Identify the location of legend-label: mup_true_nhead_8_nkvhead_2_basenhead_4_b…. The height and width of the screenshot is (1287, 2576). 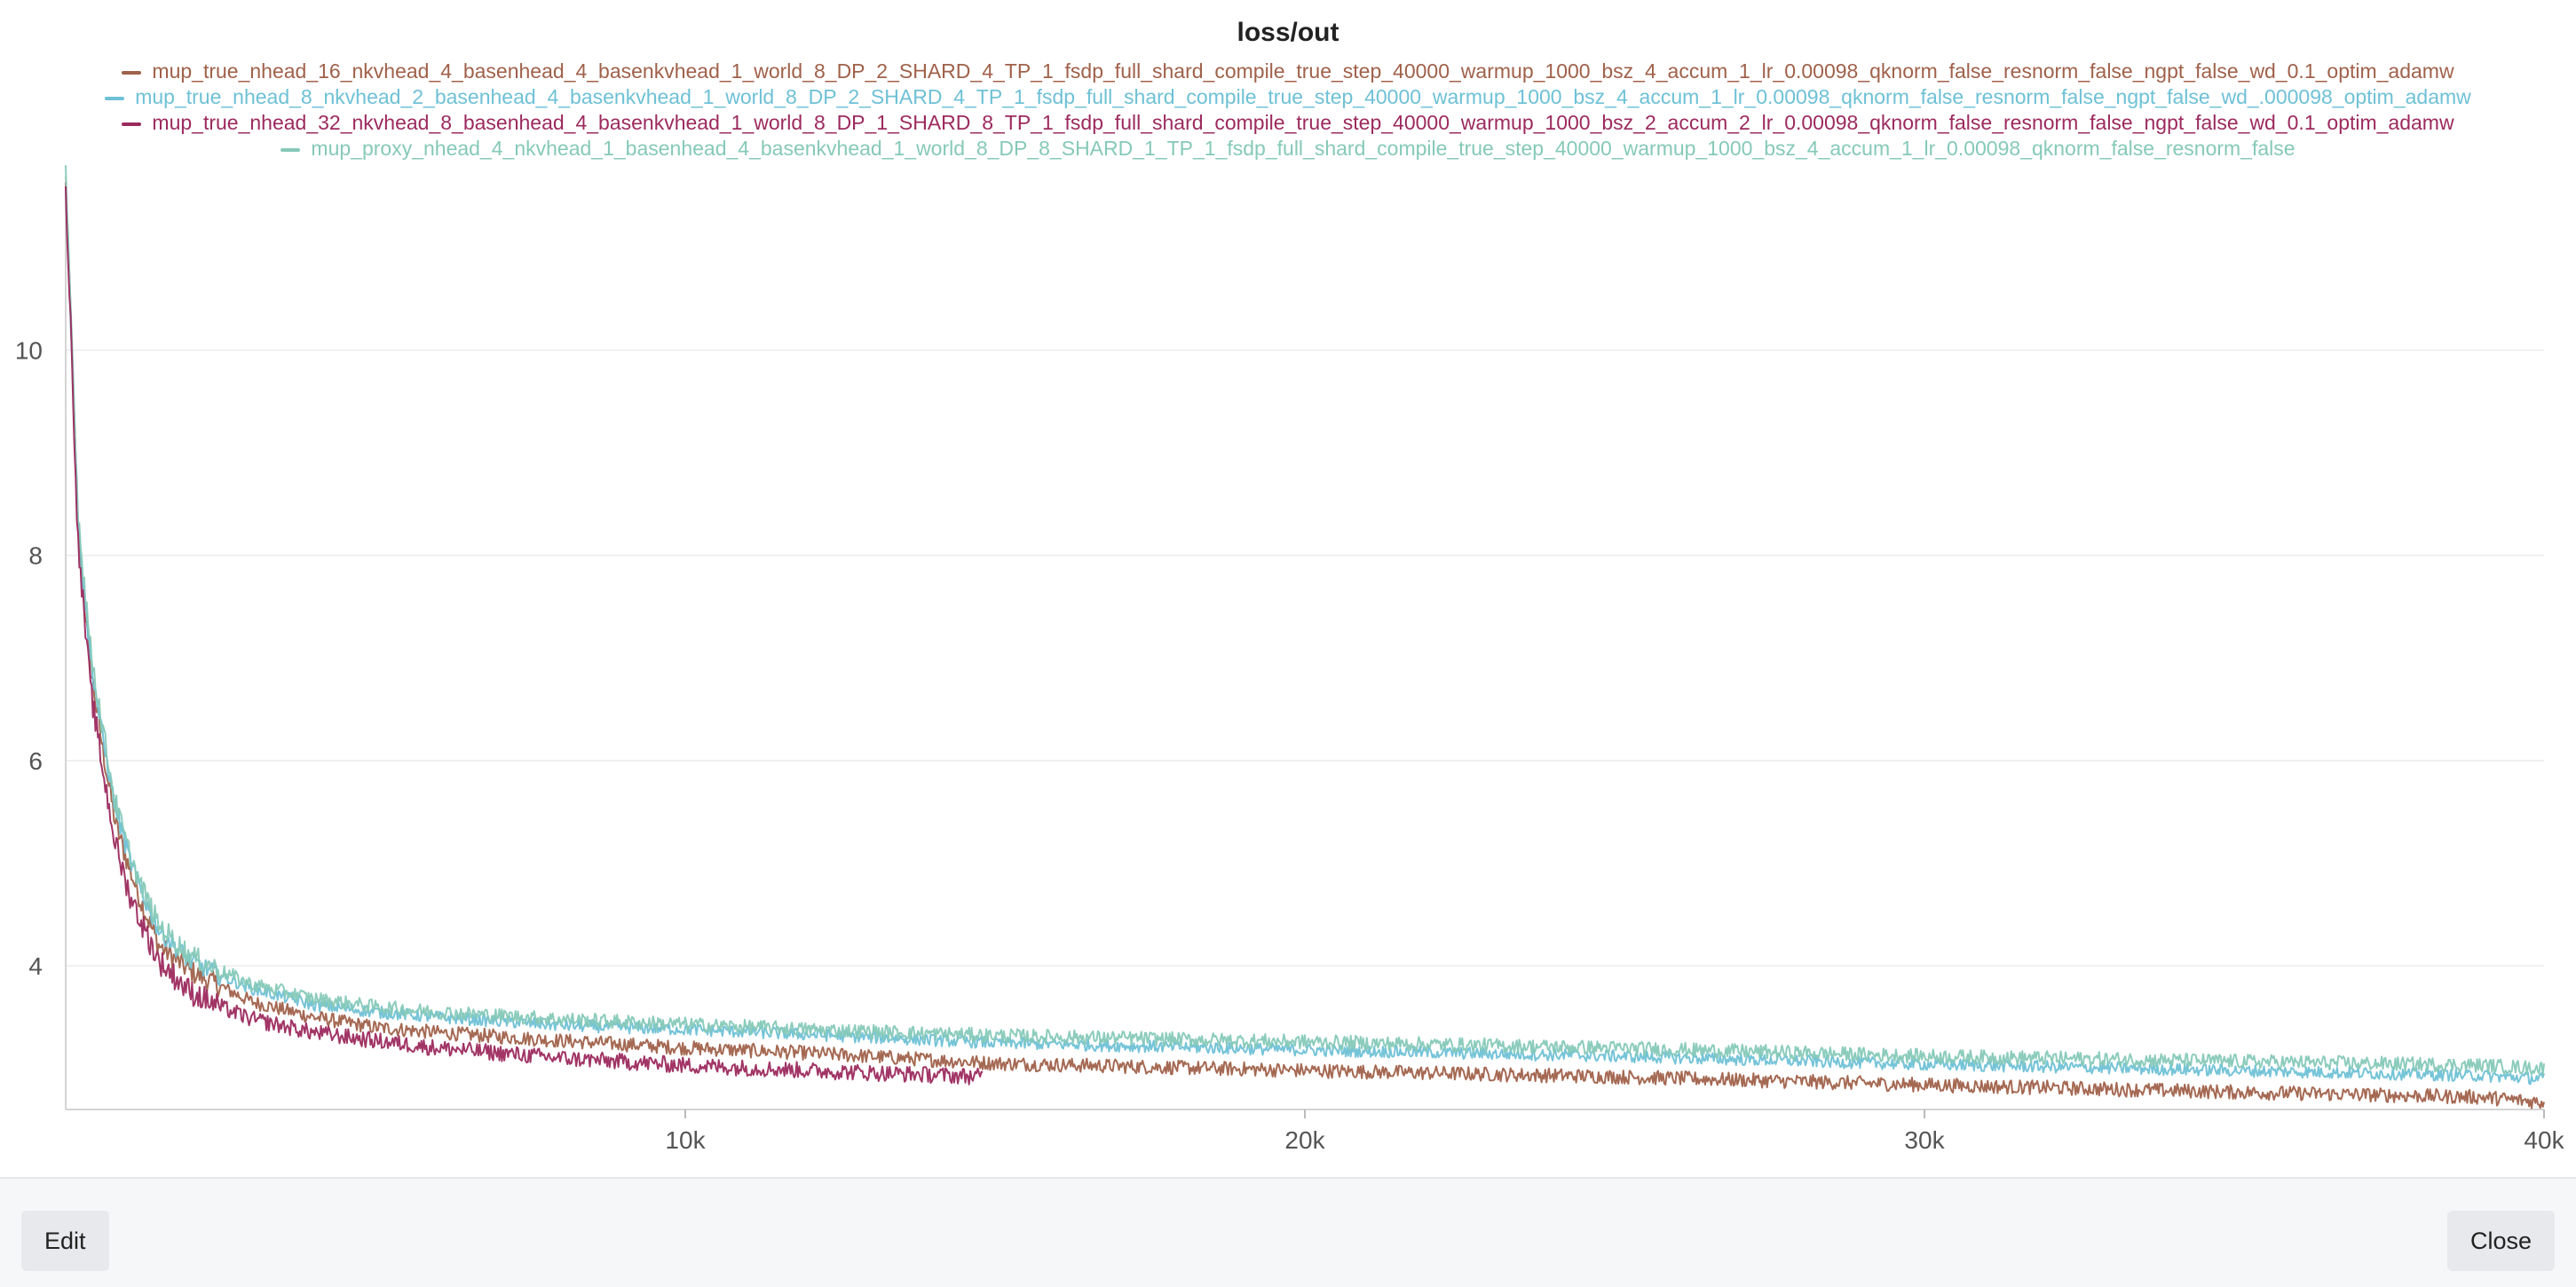
(1303, 96).